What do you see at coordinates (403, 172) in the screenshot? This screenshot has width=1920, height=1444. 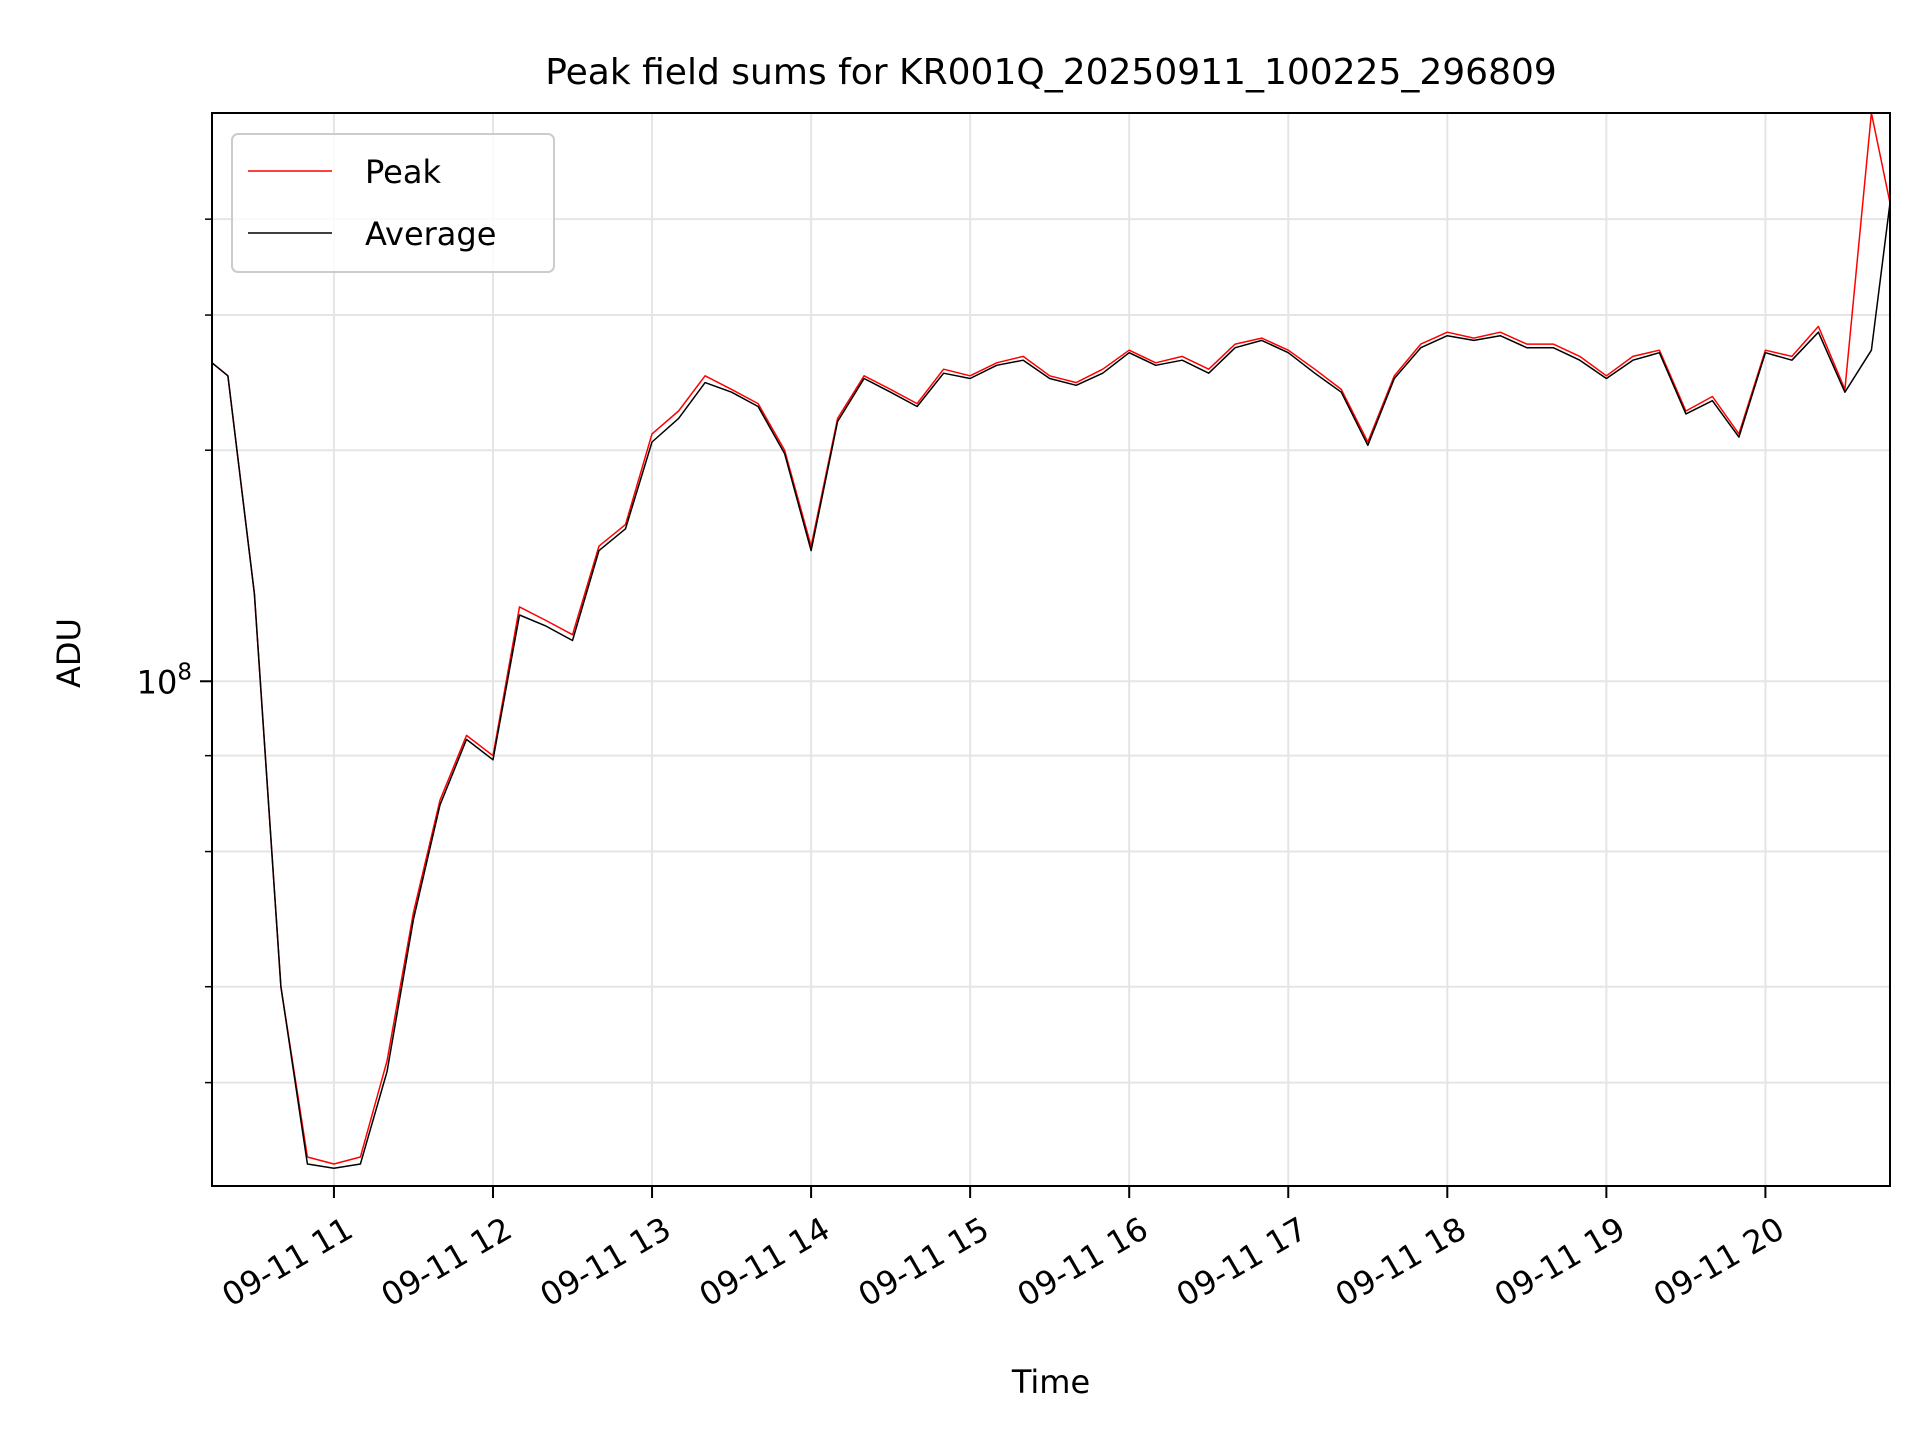 I see `legend-label-peak: Peak` at bounding box center [403, 172].